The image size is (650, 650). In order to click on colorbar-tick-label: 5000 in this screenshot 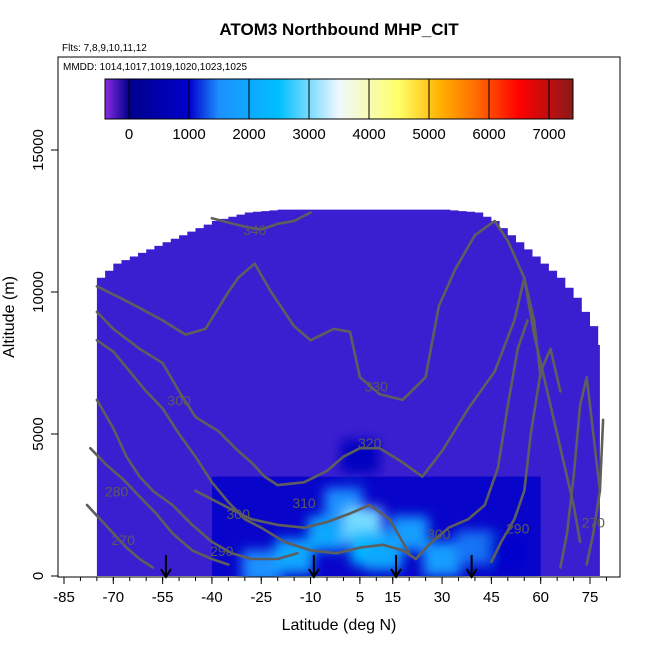, I will do `click(428, 134)`.